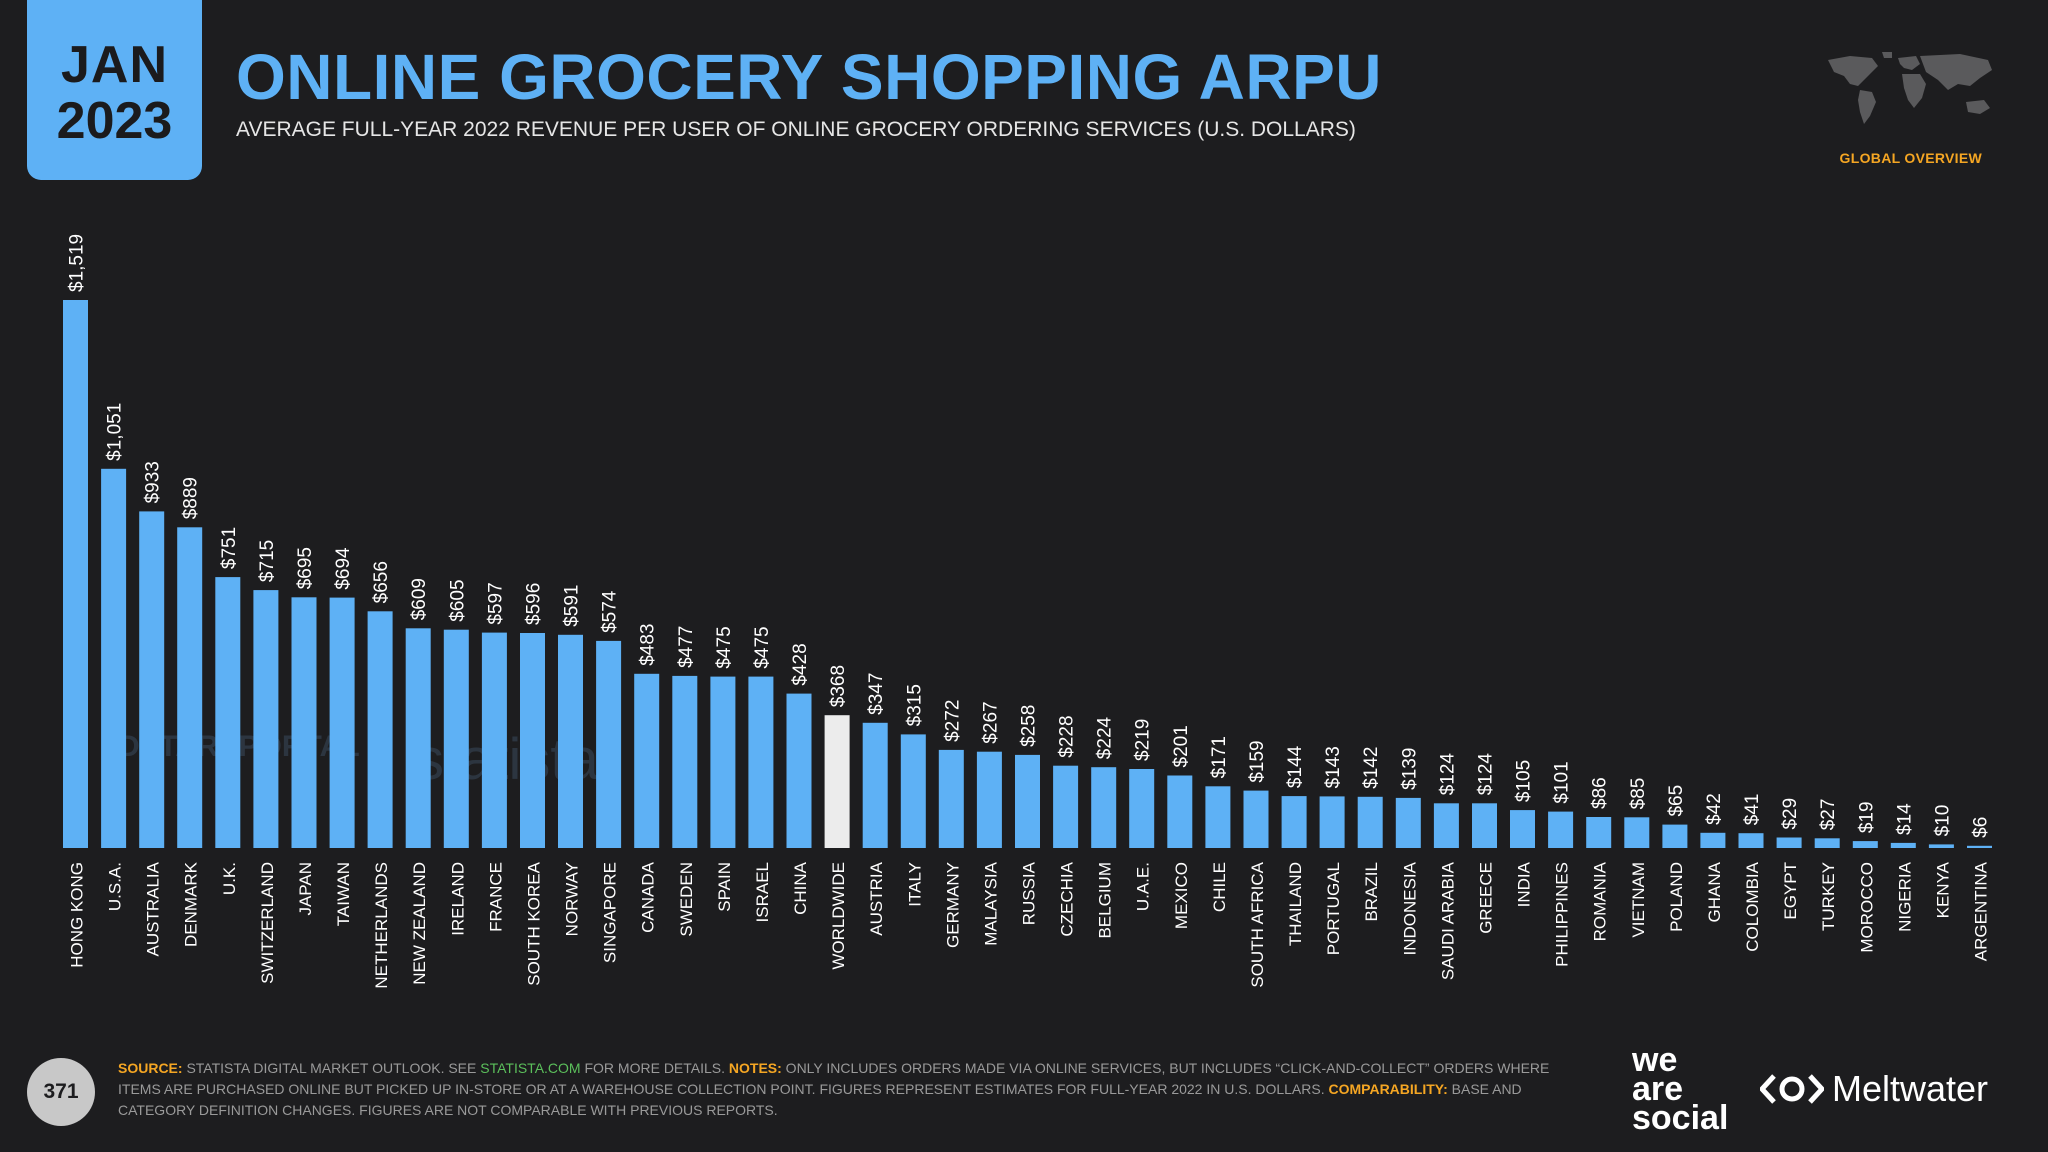 The height and width of the screenshot is (1152, 2048). What do you see at coordinates (77, 915) in the screenshot?
I see `category-label: HONG KONG` at bounding box center [77, 915].